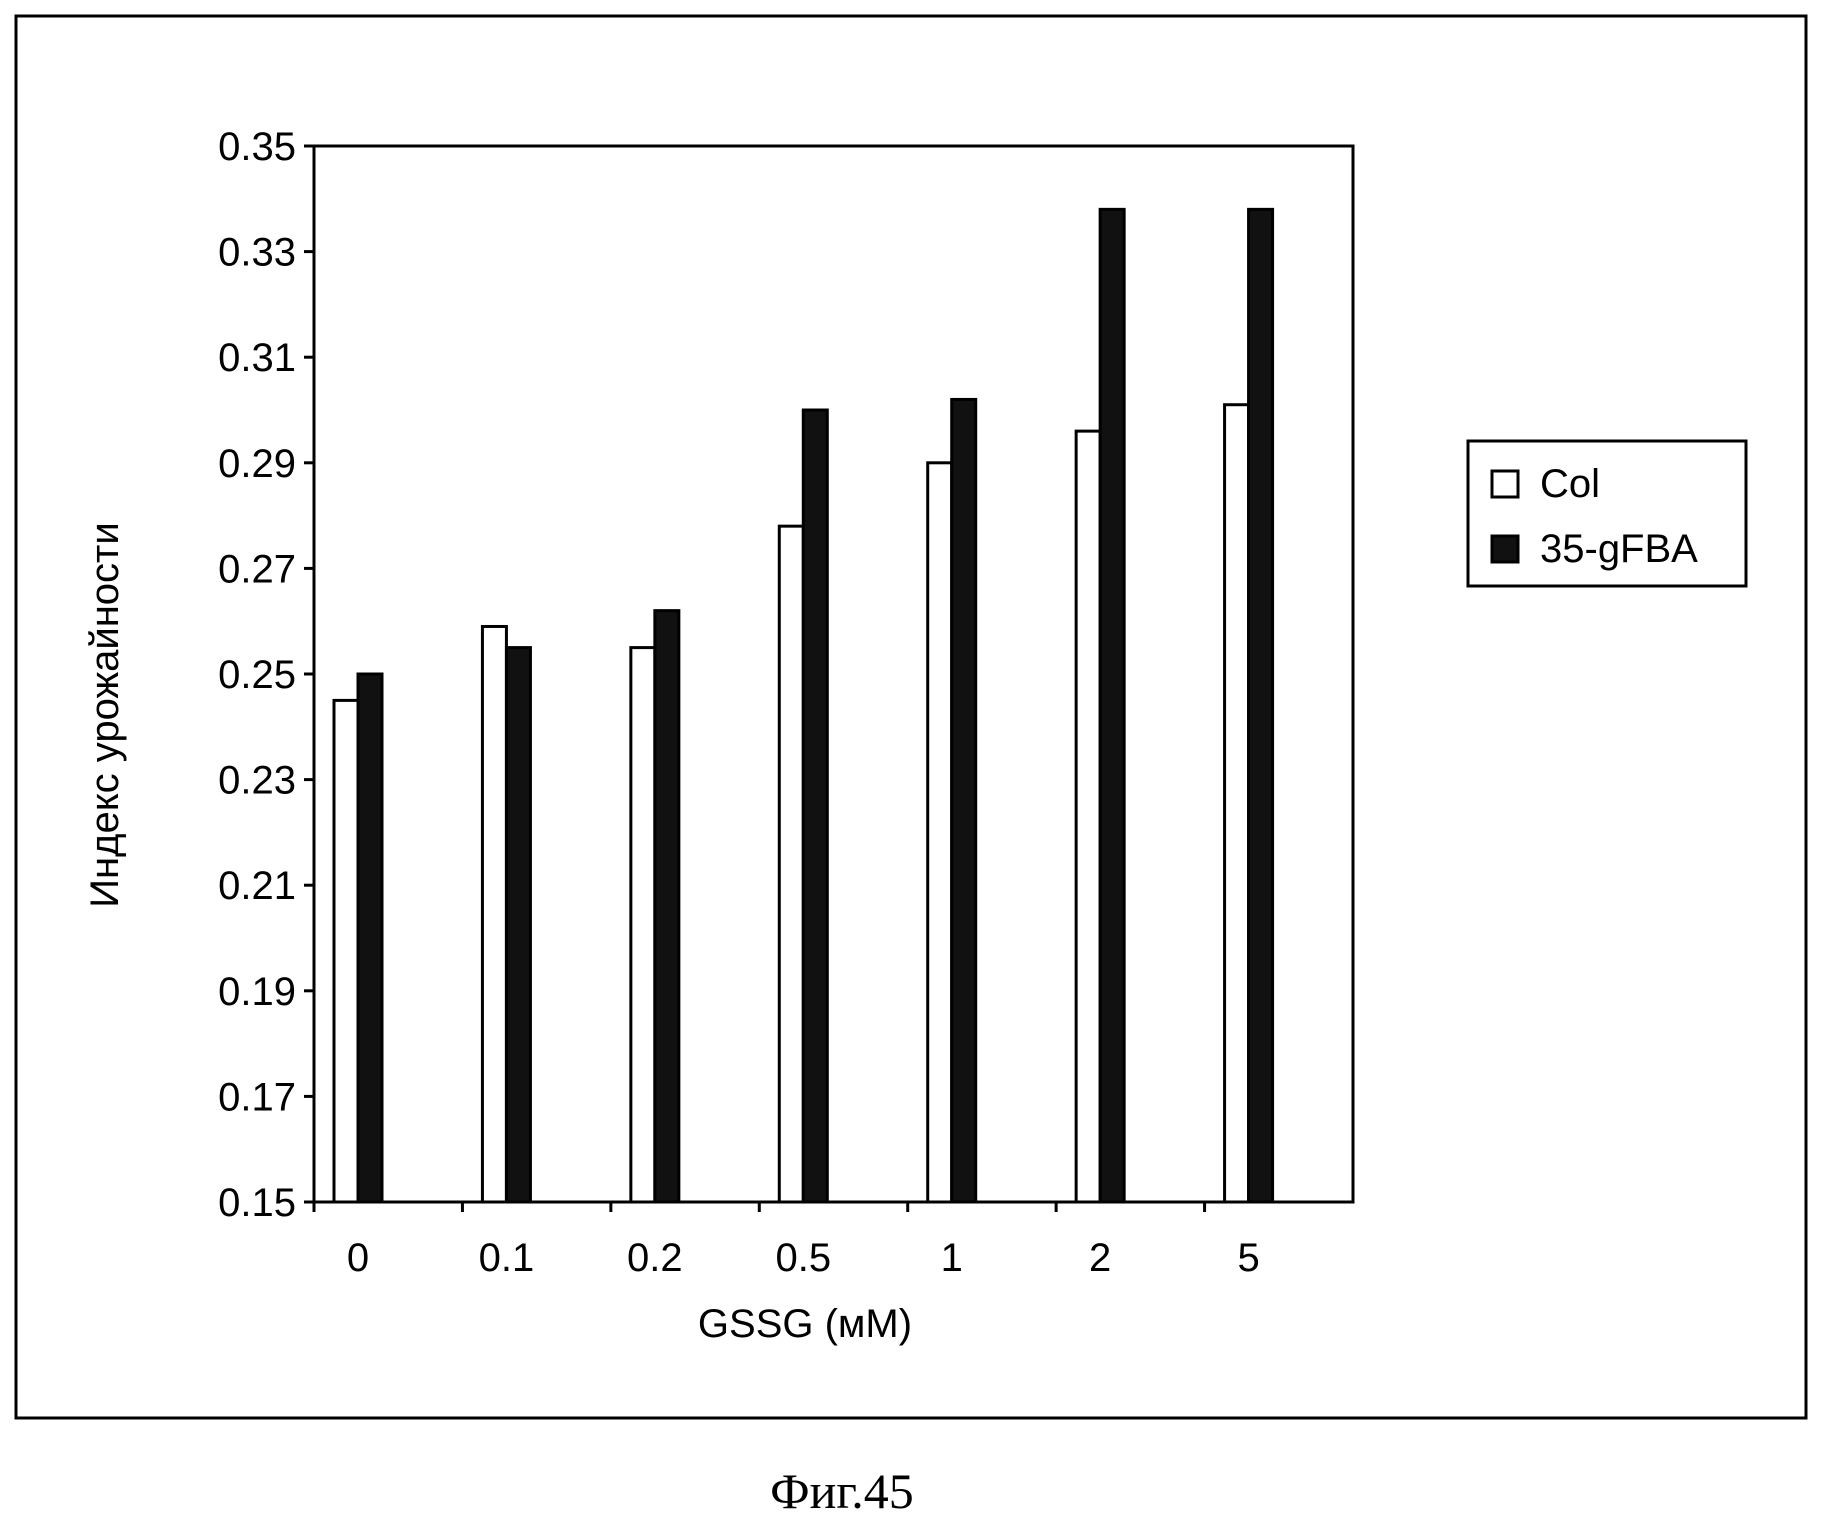  What do you see at coordinates (105, 714) in the screenshot?
I see `y-axis-title: Индекс урожайности` at bounding box center [105, 714].